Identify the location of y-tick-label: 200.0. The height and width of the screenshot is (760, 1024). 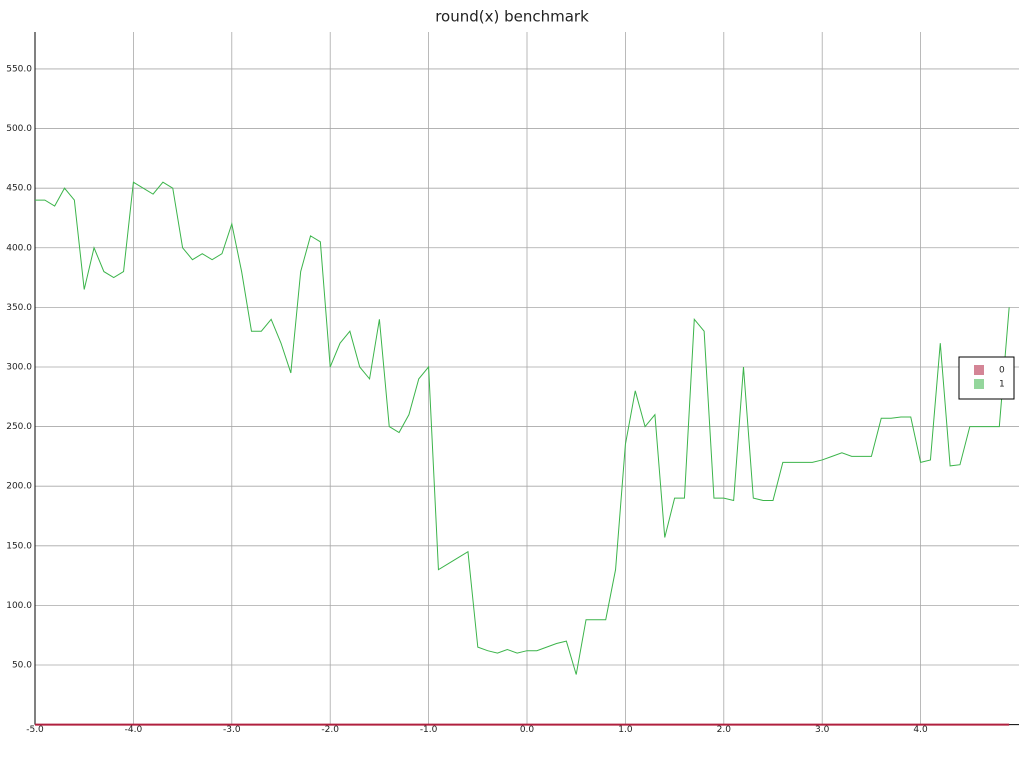
(19, 487).